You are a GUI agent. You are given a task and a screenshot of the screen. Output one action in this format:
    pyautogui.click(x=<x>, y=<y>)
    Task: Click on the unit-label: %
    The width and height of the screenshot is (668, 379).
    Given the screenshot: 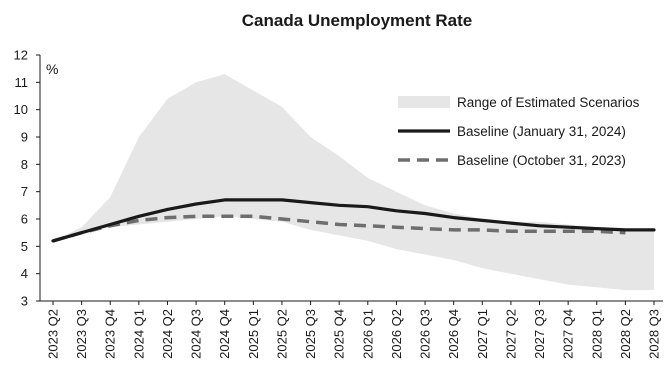 What is the action you would take?
    pyautogui.click(x=52, y=69)
    